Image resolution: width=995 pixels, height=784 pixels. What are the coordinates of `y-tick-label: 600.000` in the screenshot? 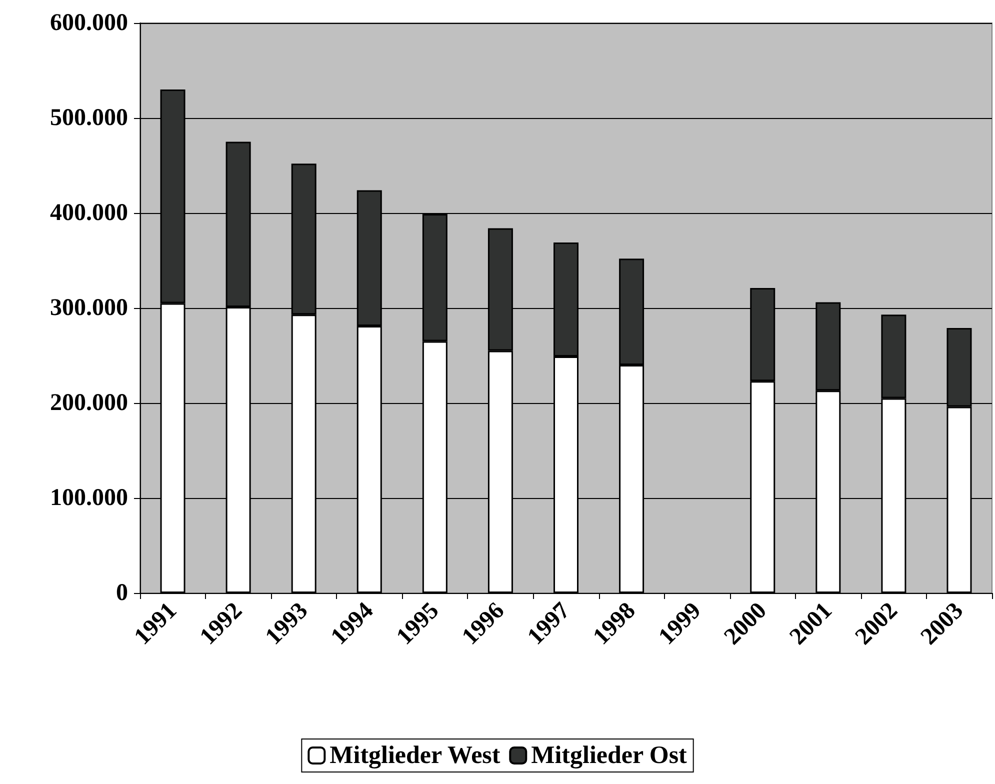 It's located at (89, 23).